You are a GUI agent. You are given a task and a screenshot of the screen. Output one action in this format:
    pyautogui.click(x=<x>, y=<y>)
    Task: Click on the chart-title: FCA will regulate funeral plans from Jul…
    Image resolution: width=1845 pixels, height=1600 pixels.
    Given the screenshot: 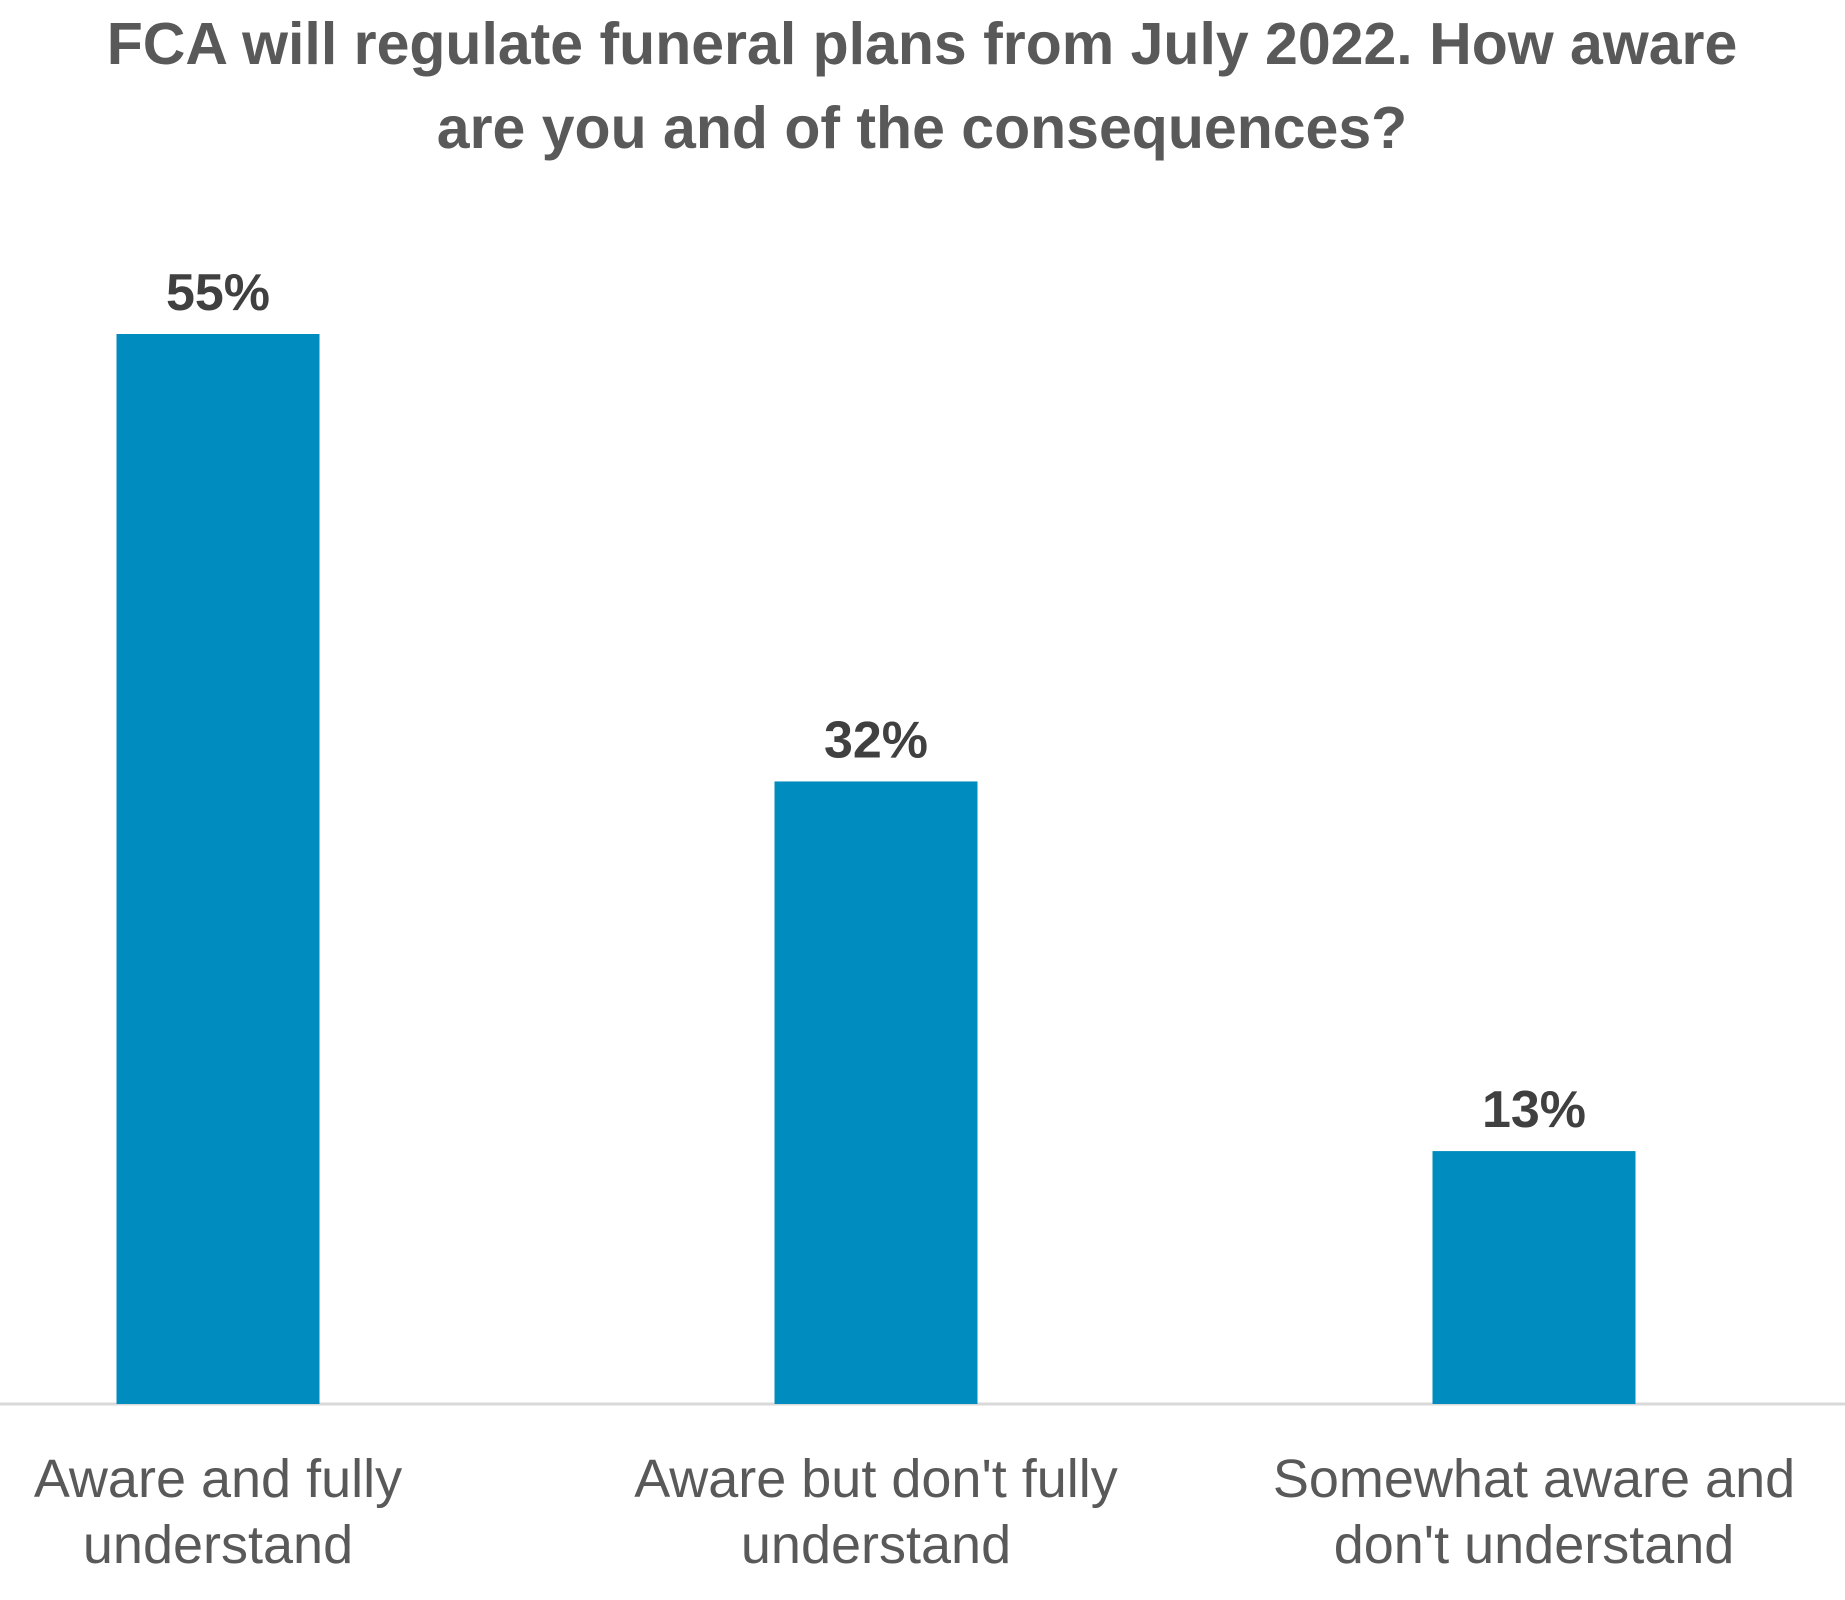 What is the action you would take?
    pyautogui.click(x=922, y=86)
    